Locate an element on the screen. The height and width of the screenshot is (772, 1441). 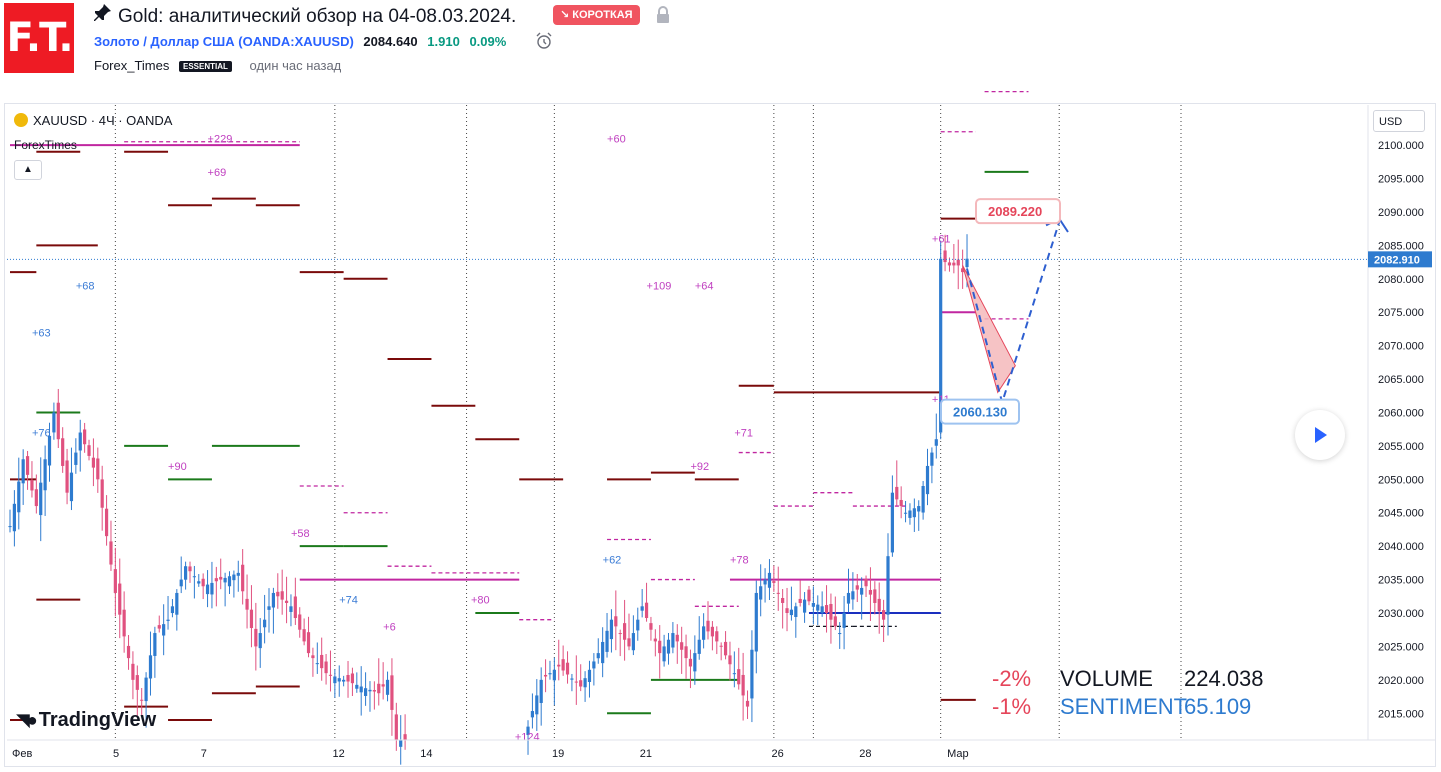
time-tick-label: 19 is located at coordinates (558, 754).